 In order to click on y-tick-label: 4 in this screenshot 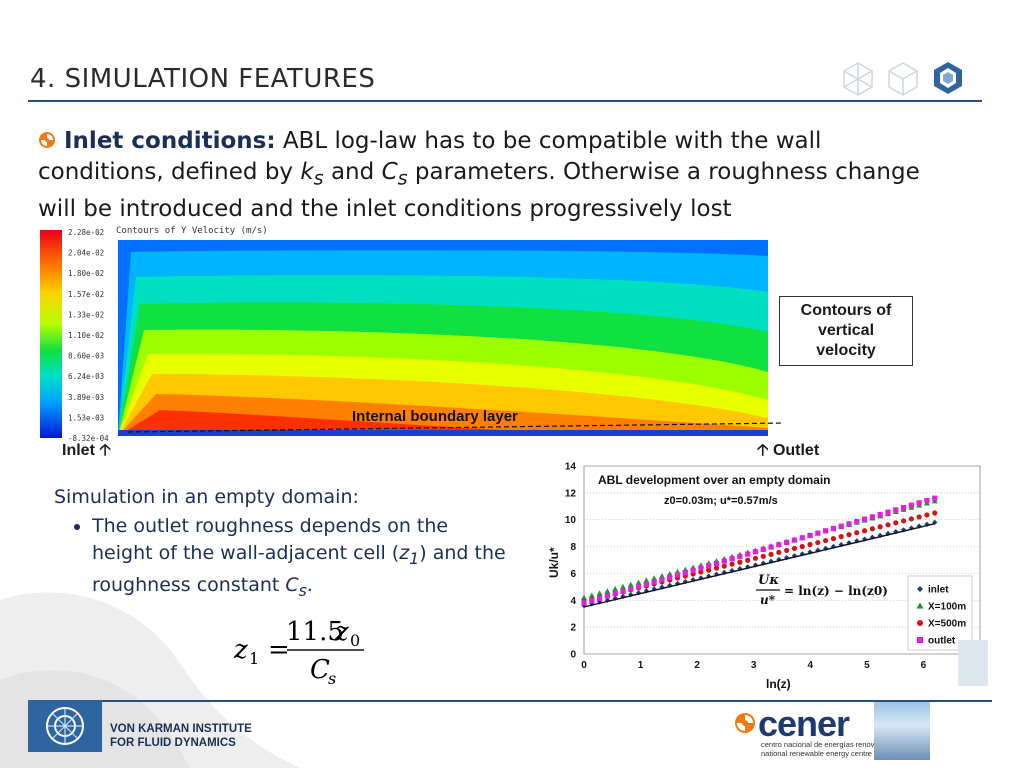, I will do `click(573, 601)`.